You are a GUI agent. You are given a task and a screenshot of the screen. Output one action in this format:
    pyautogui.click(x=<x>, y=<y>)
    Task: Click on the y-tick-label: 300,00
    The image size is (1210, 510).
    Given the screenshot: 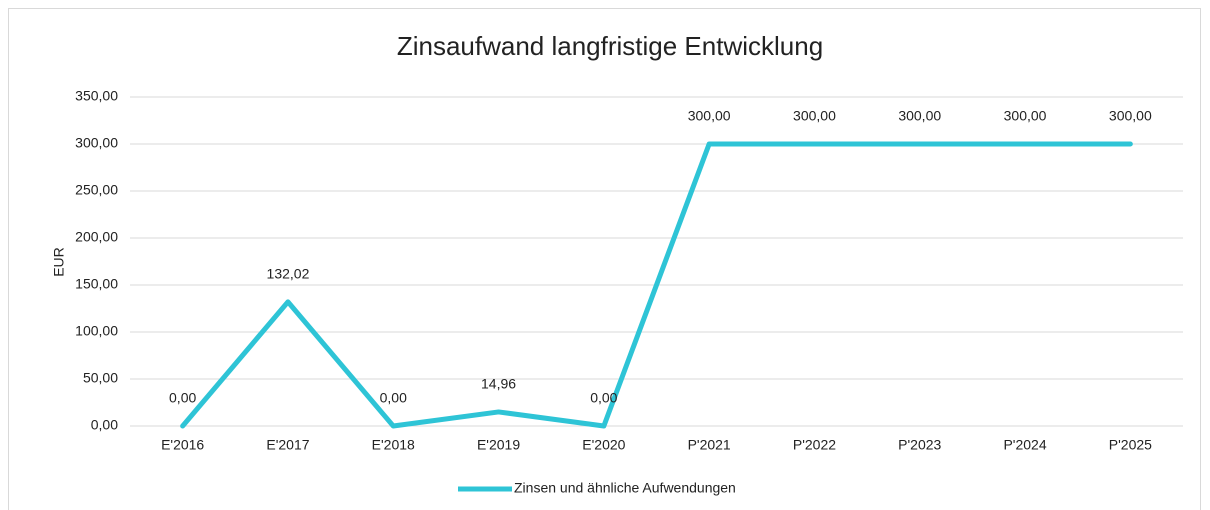 What is the action you would take?
    pyautogui.click(x=96, y=143)
    